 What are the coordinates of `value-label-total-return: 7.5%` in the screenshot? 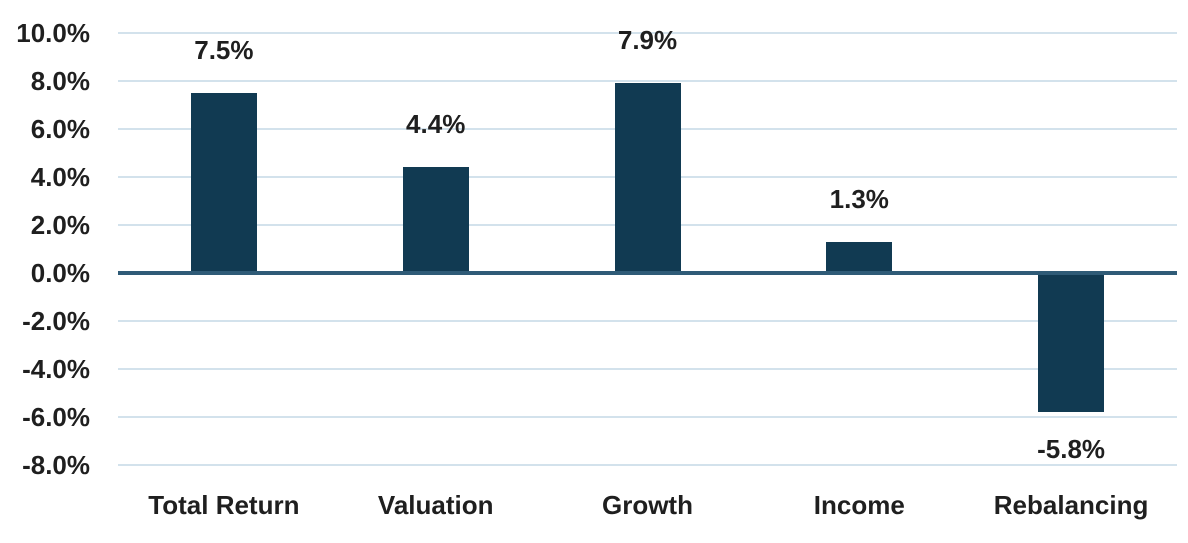 It's located at (224, 50).